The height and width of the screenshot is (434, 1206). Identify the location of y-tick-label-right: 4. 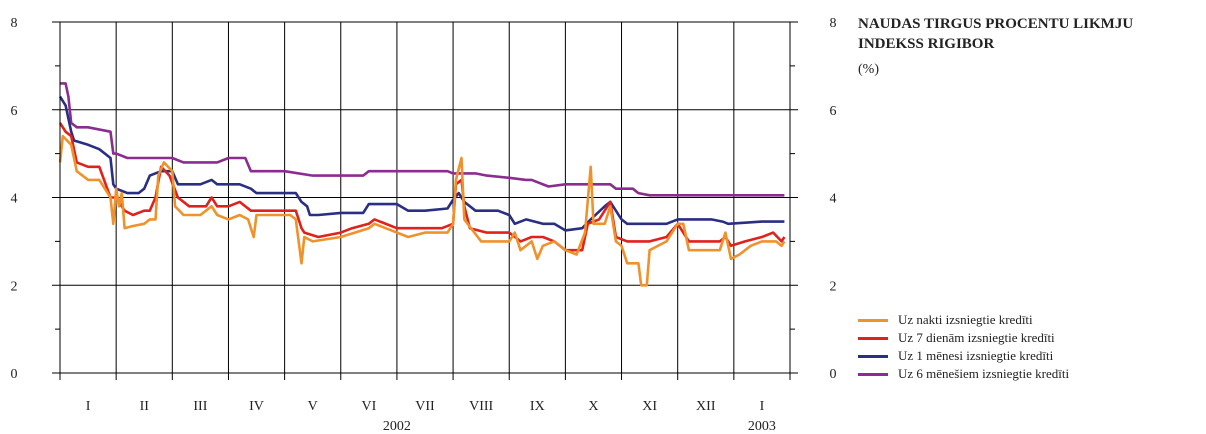
(833, 199).